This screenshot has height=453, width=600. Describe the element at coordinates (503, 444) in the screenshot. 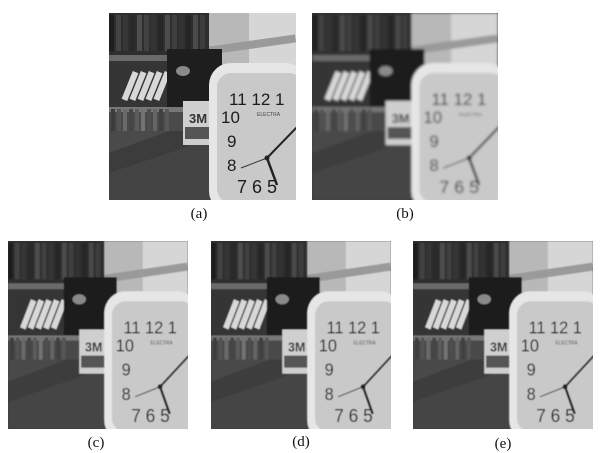

I see `panel-e-caption: (e)` at that location.